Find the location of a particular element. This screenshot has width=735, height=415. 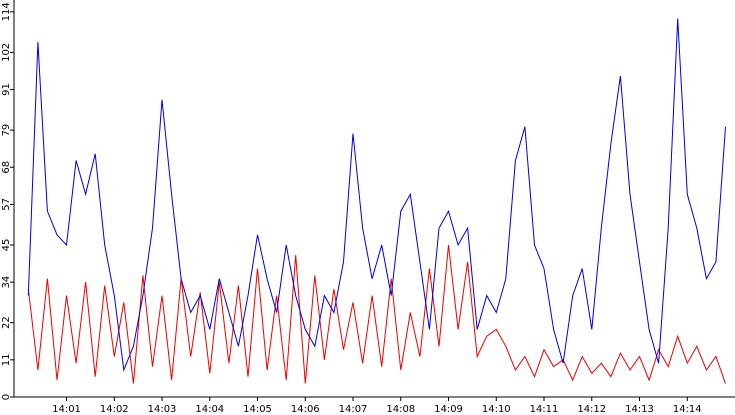

x-tick-label: 14:09 is located at coordinates (448, 409).